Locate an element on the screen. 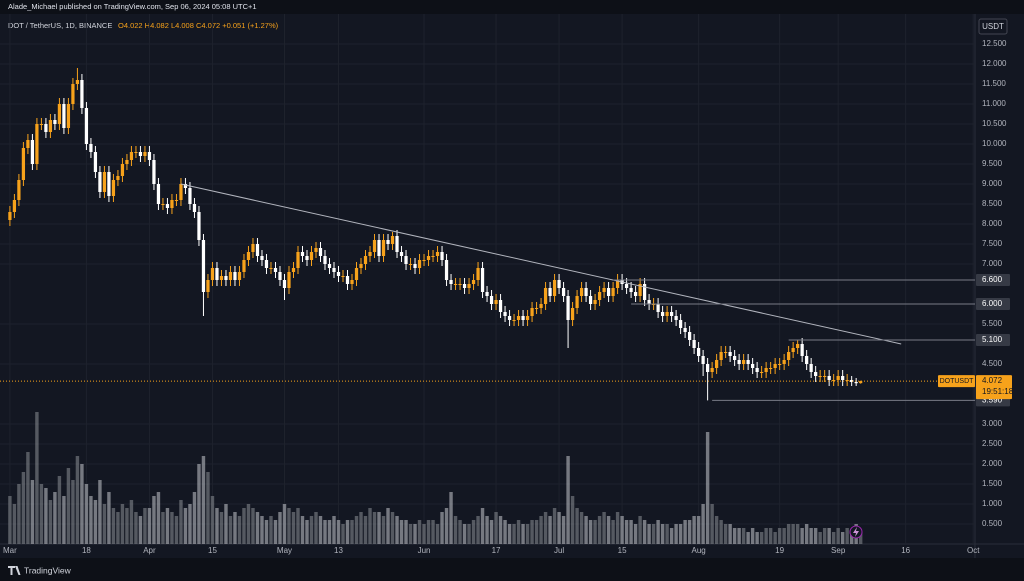 This screenshot has width=1024, height=581. x-tick-label: Oct is located at coordinates (973, 550).